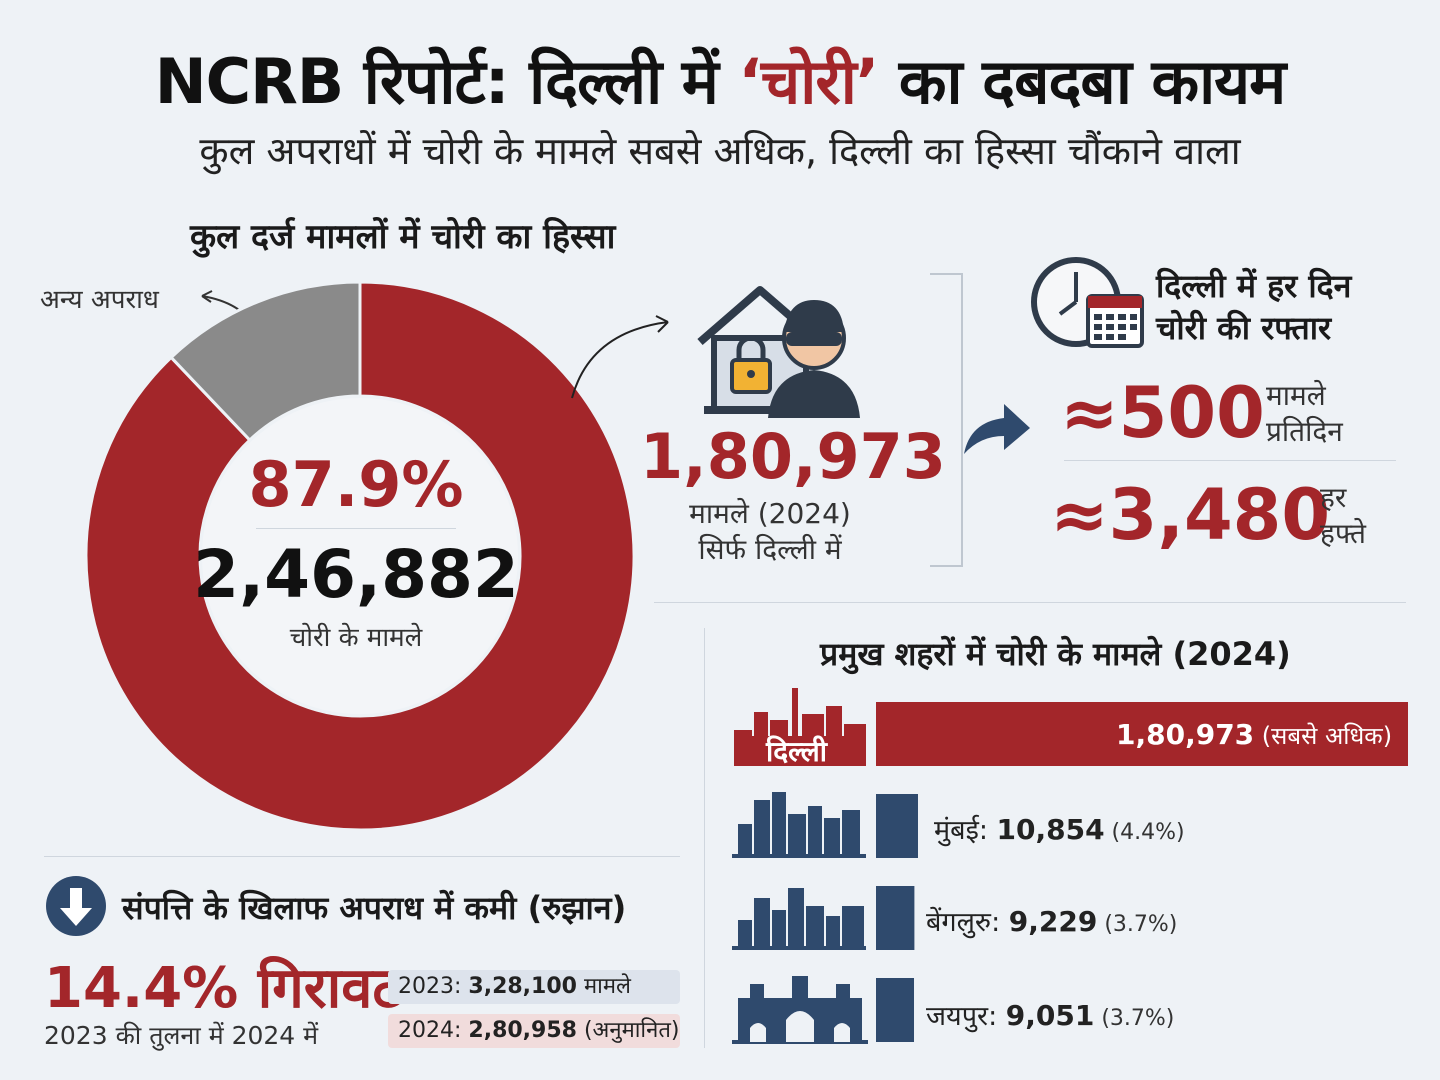 This screenshot has height=1080, width=1440. Describe the element at coordinates (1162, 413) in the screenshot. I see `per-day-value: ≈500` at that location.